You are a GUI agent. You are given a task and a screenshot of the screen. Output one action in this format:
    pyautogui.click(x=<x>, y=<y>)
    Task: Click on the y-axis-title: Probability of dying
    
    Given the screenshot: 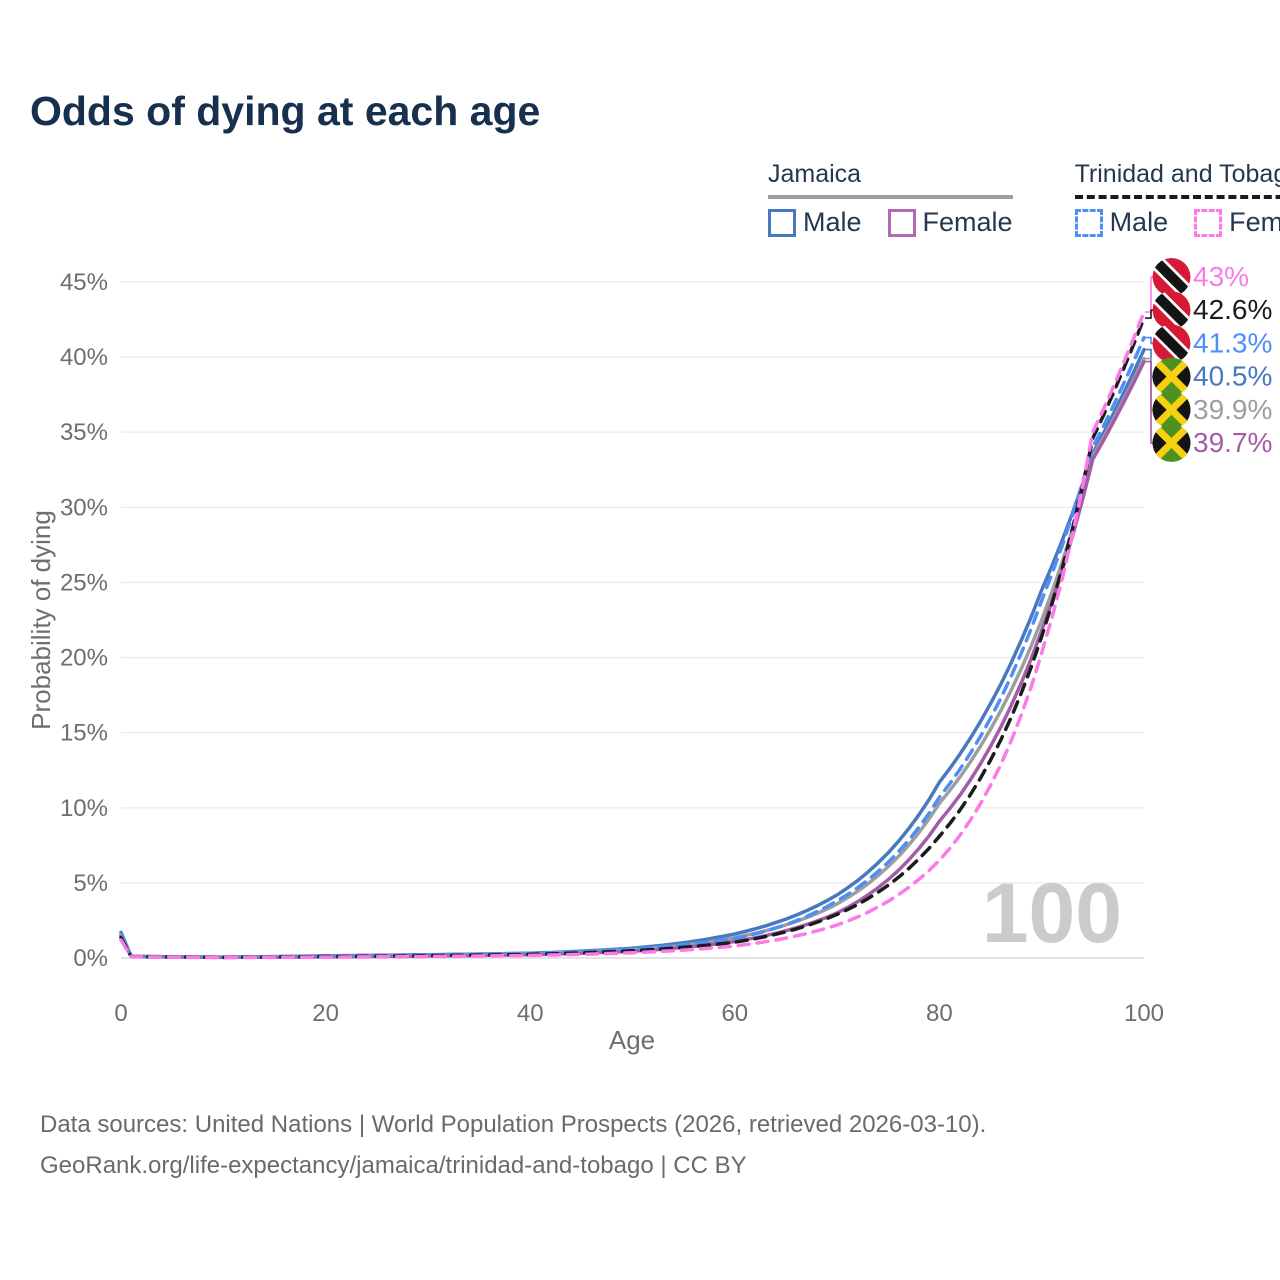 What is the action you would take?
    pyautogui.click(x=41, y=620)
    